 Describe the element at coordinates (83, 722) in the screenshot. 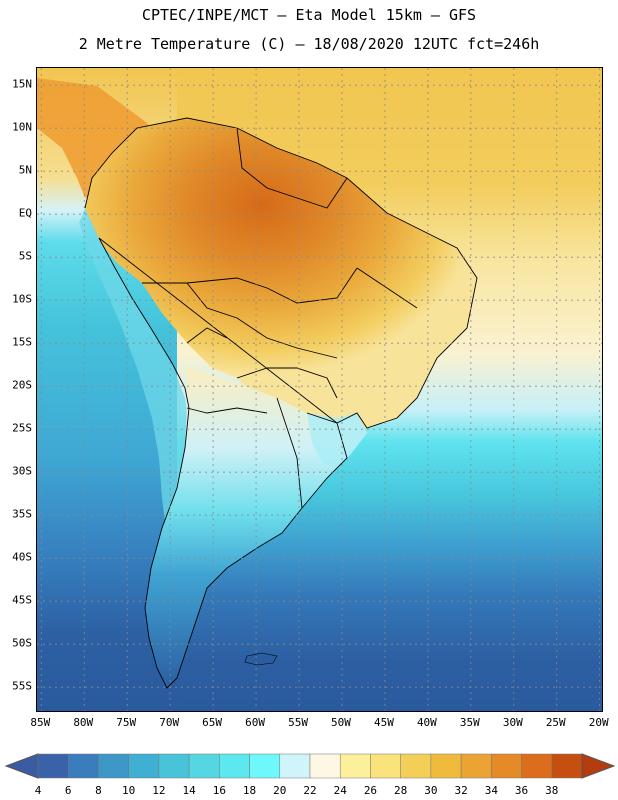

I see `longitude-label: 80W` at that location.